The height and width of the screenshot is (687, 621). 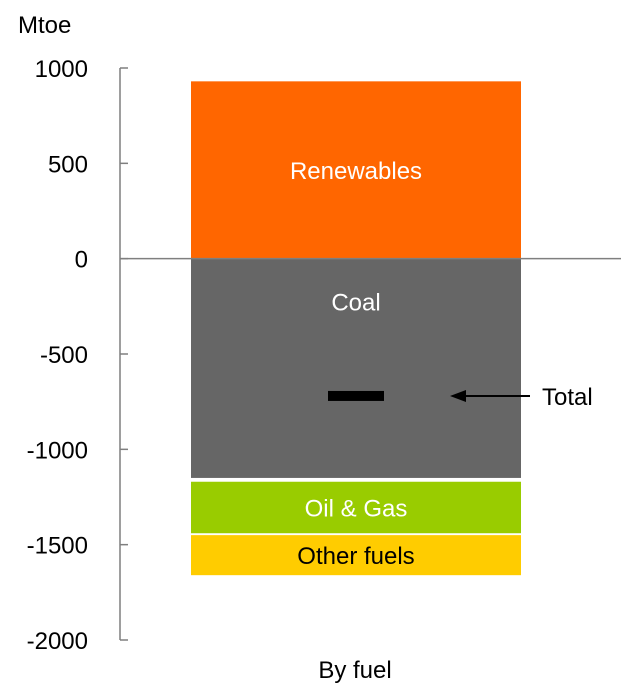 I want to click on segment-label-other-fuels: Other fuels, so click(x=355, y=556).